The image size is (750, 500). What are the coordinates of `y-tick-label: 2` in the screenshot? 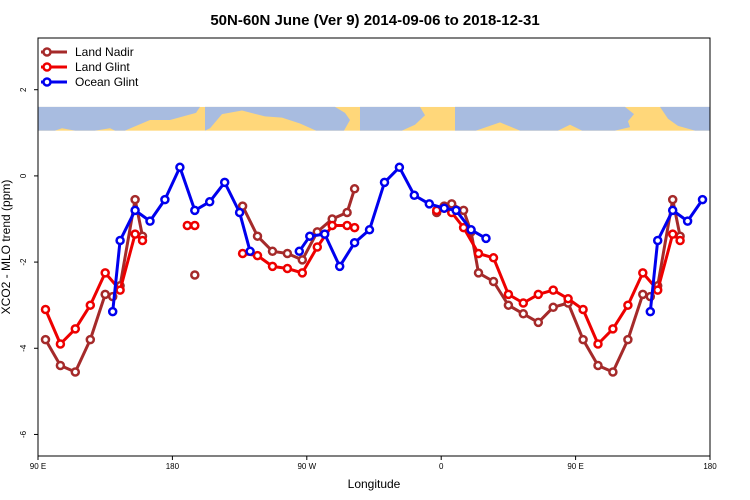 It's located at (23, 89).